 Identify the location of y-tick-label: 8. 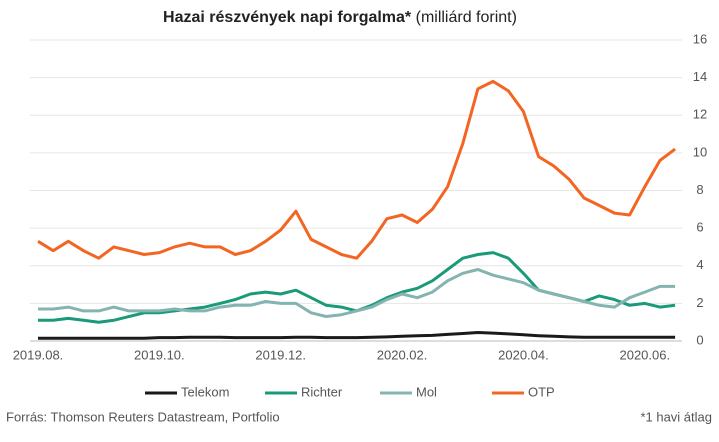
(699, 189).